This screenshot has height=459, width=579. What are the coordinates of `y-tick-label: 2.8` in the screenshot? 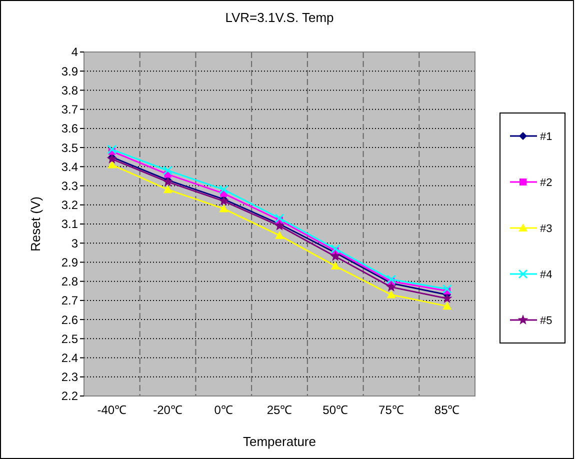 It's located at (69, 281).